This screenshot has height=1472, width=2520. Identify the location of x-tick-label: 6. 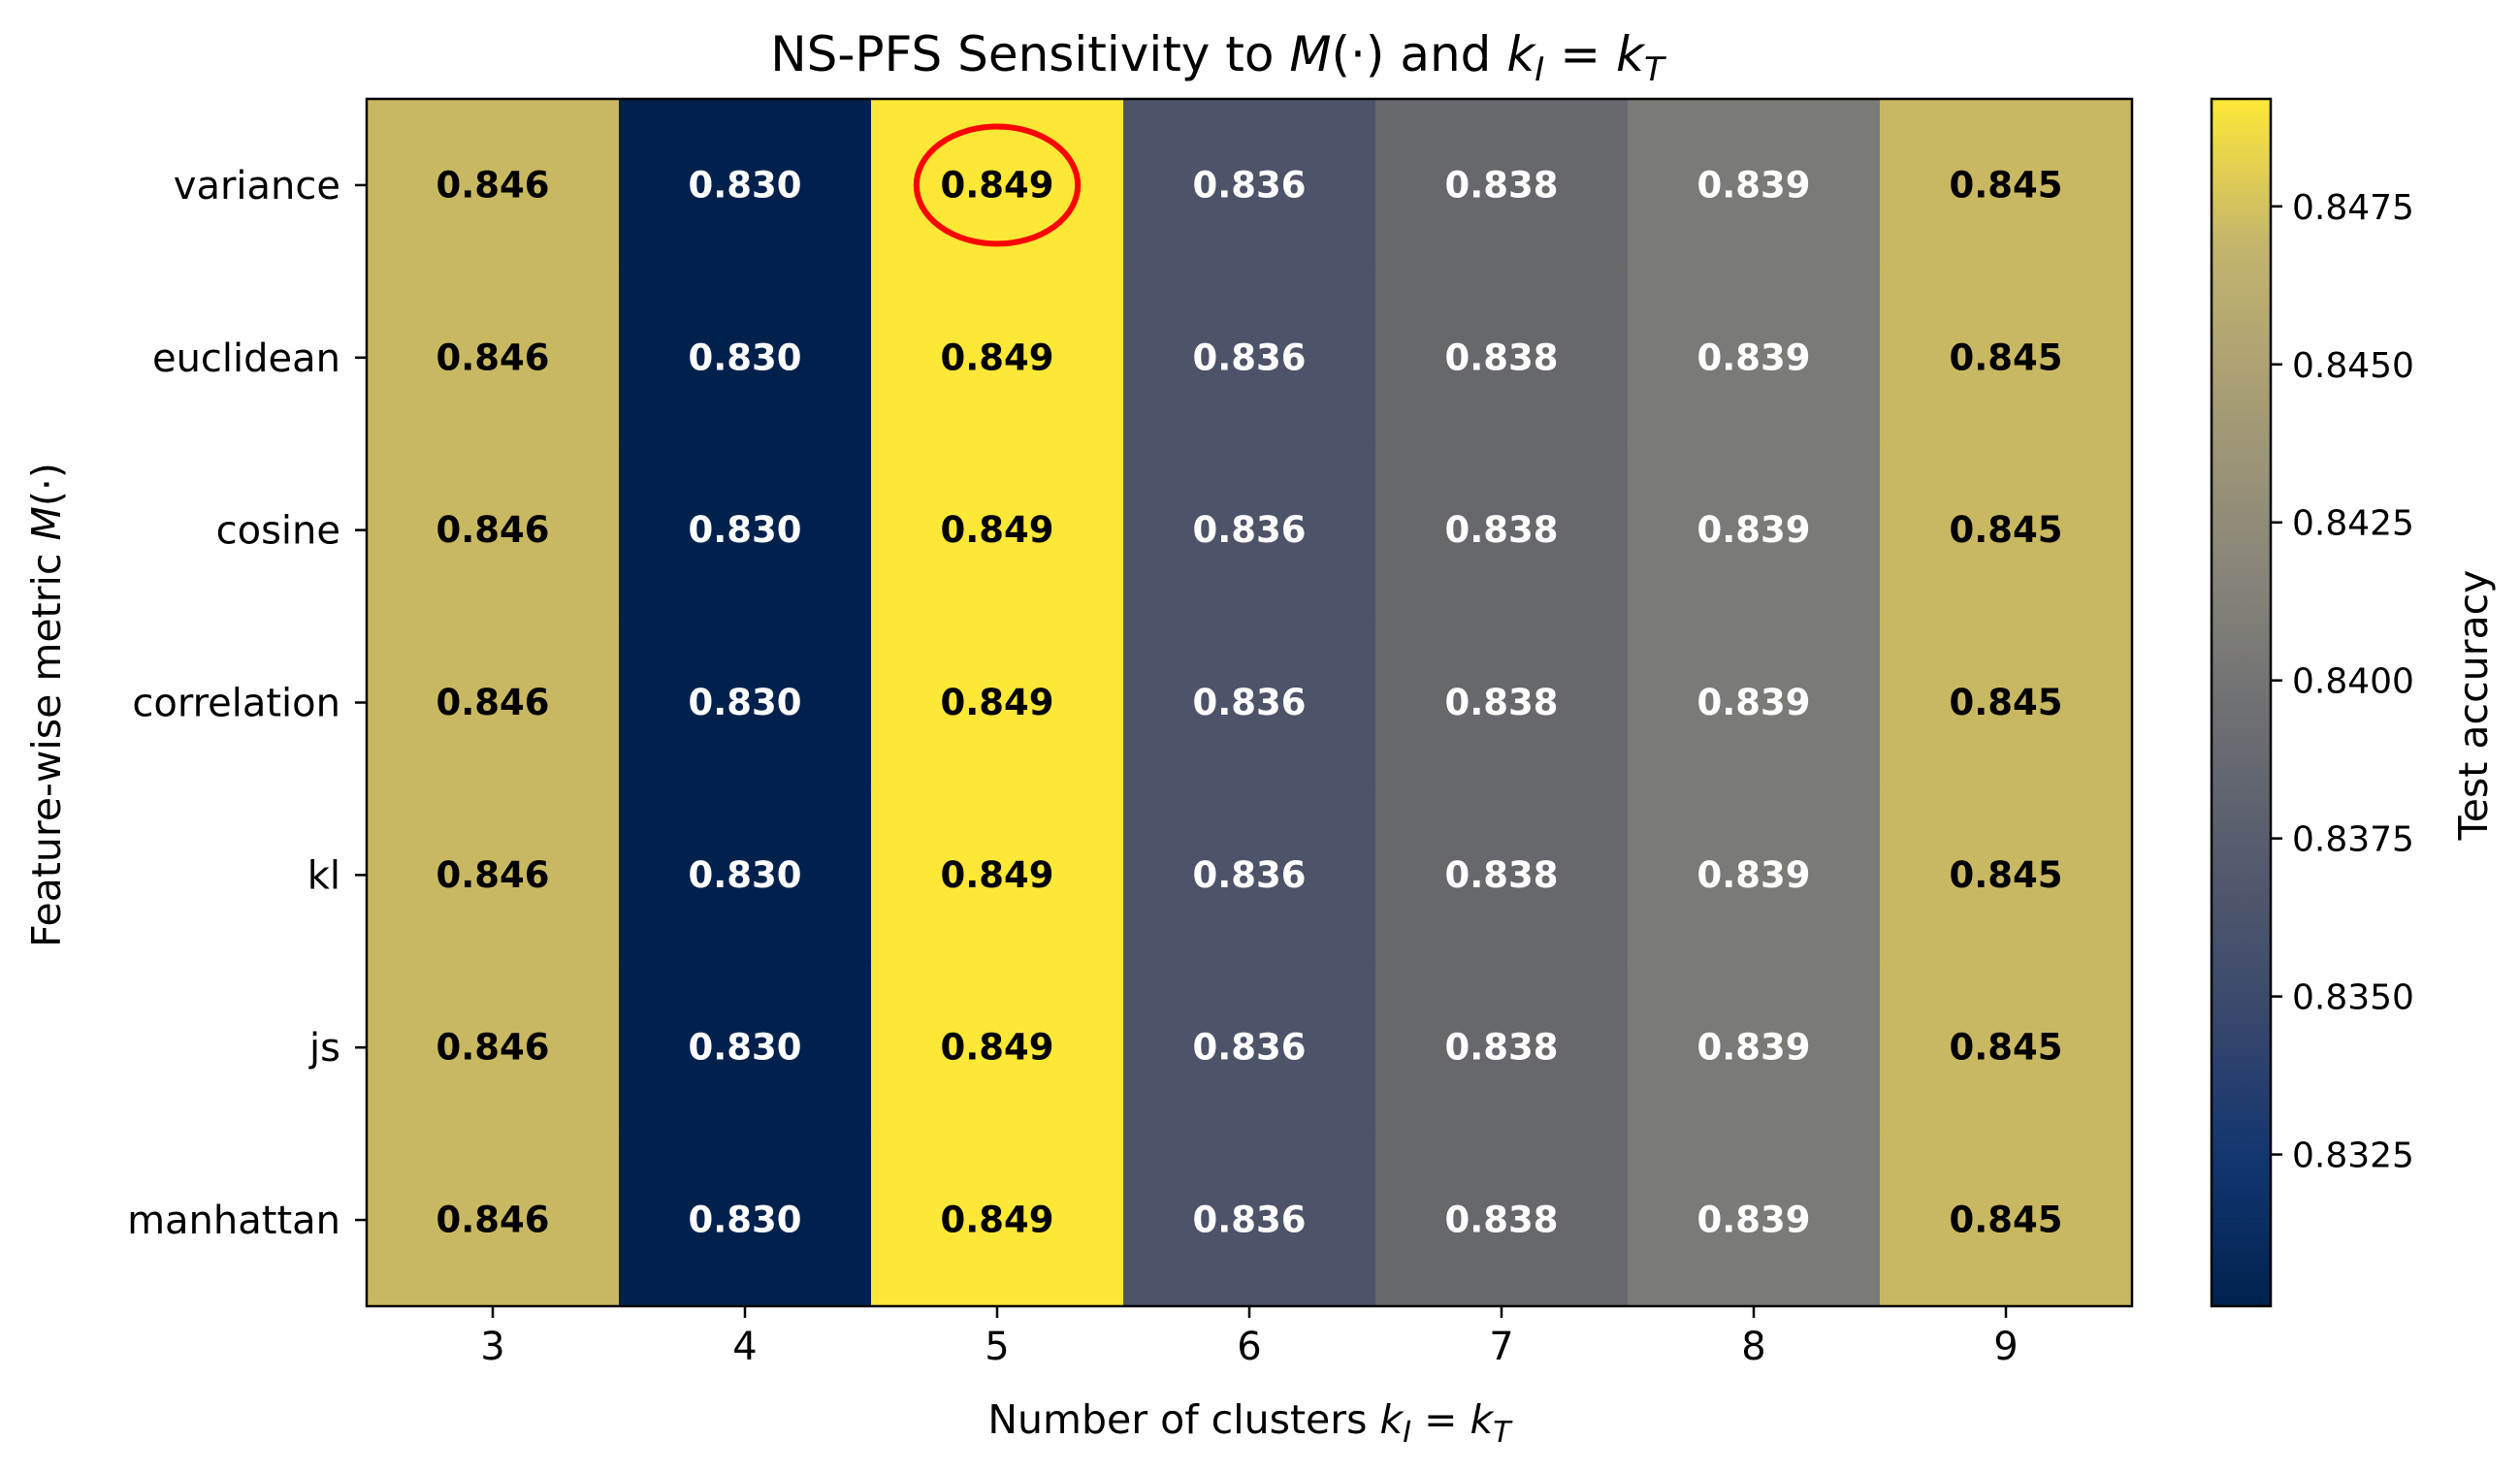
(1249, 1347).